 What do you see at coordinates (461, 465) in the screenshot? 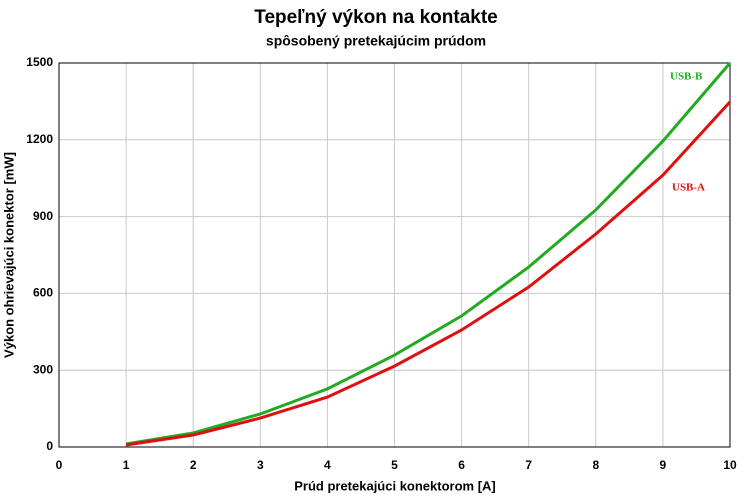
I see `x-tick-label: 6` at bounding box center [461, 465].